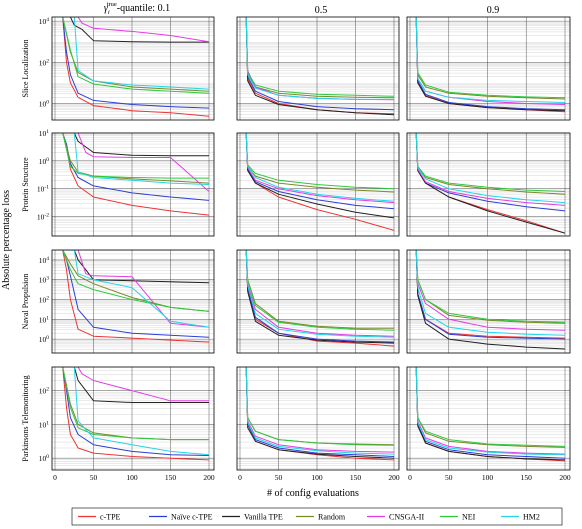  Describe the element at coordinates (25, 69) in the screenshot. I see `row-label: Slice Localization` at that location.